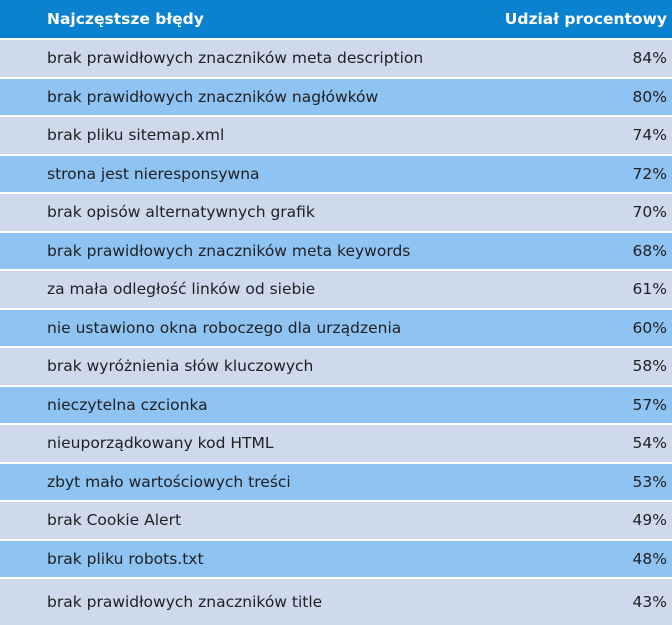 This screenshot has height=625, width=672. What do you see at coordinates (240, 482) in the screenshot?
I see `error-cell: zbyt mało wartościowych treści` at bounding box center [240, 482].